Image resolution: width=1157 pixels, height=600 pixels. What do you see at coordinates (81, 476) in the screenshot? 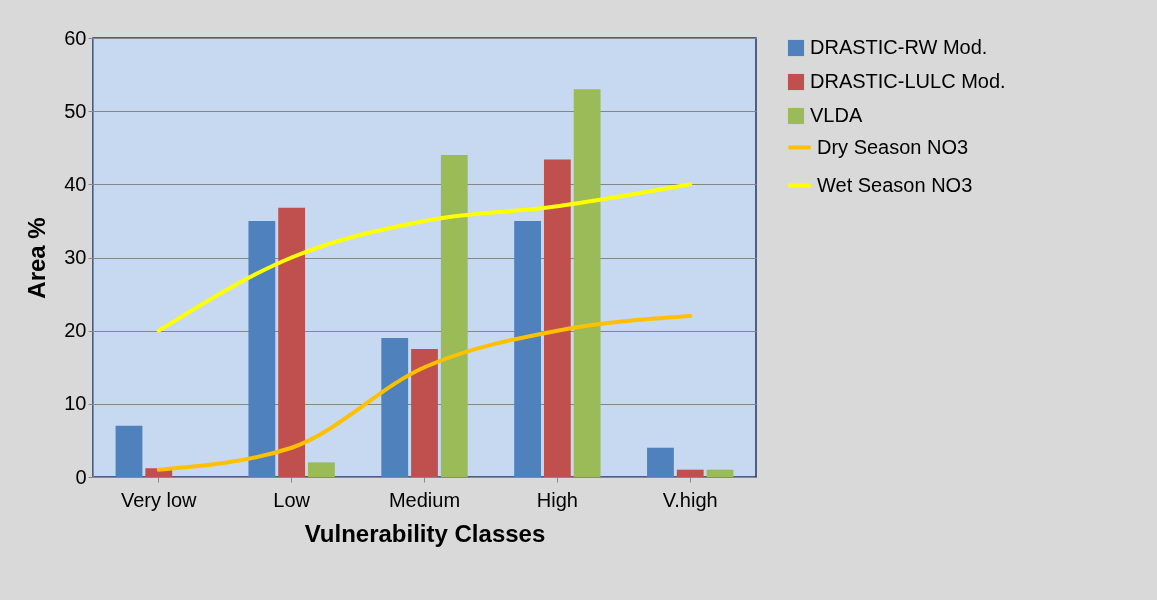
I see `y-tick-label: 0` at bounding box center [81, 476].